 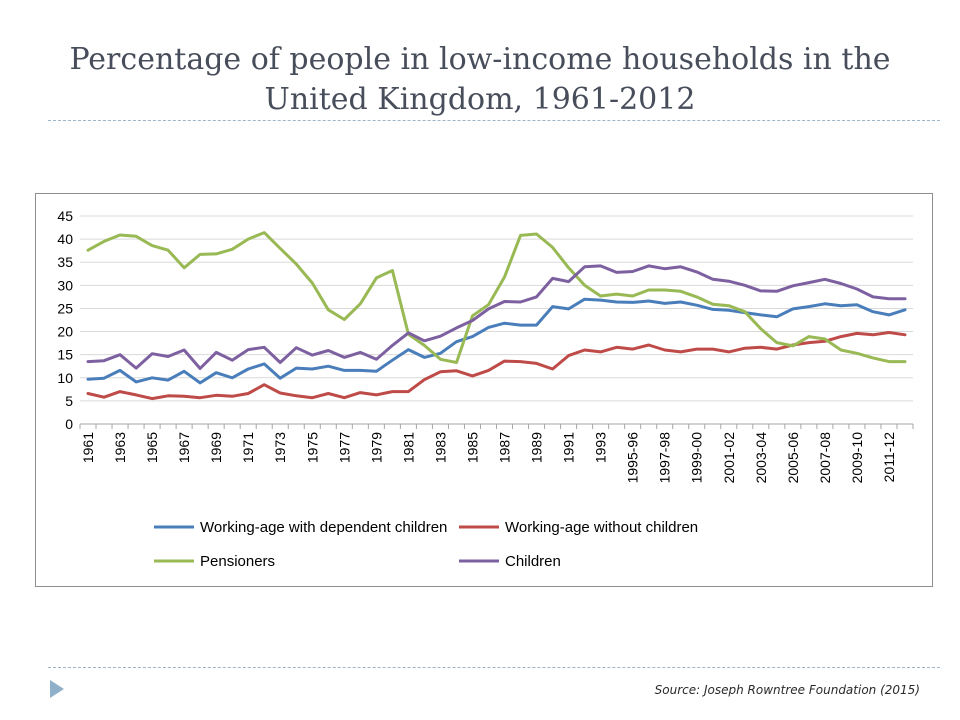 What do you see at coordinates (889, 457) in the screenshot?
I see `x-tick-label: 2011-12` at bounding box center [889, 457].